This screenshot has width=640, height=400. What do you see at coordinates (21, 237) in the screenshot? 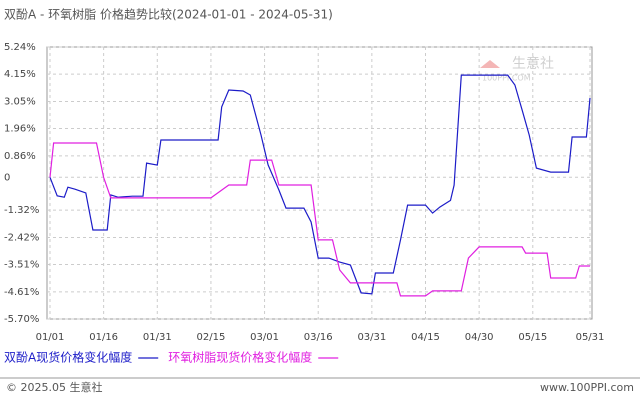
I see `y-tick-label: -2.42%` at bounding box center [21, 237].